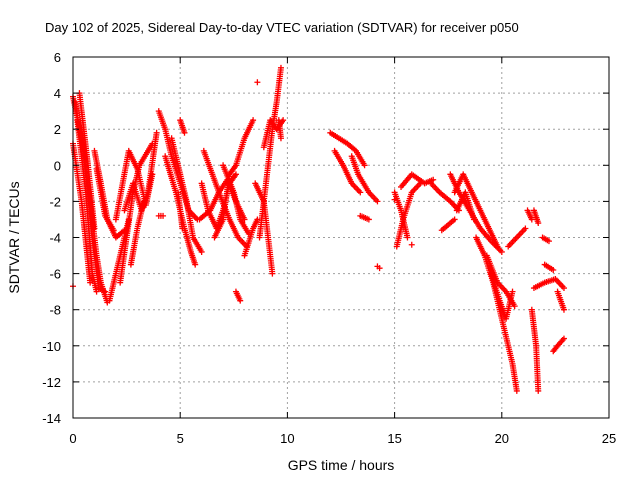  What do you see at coordinates (341, 465) in the screenshot?
I see `x-axis-title: GPS time / hours` at bounding box center [341, 465].